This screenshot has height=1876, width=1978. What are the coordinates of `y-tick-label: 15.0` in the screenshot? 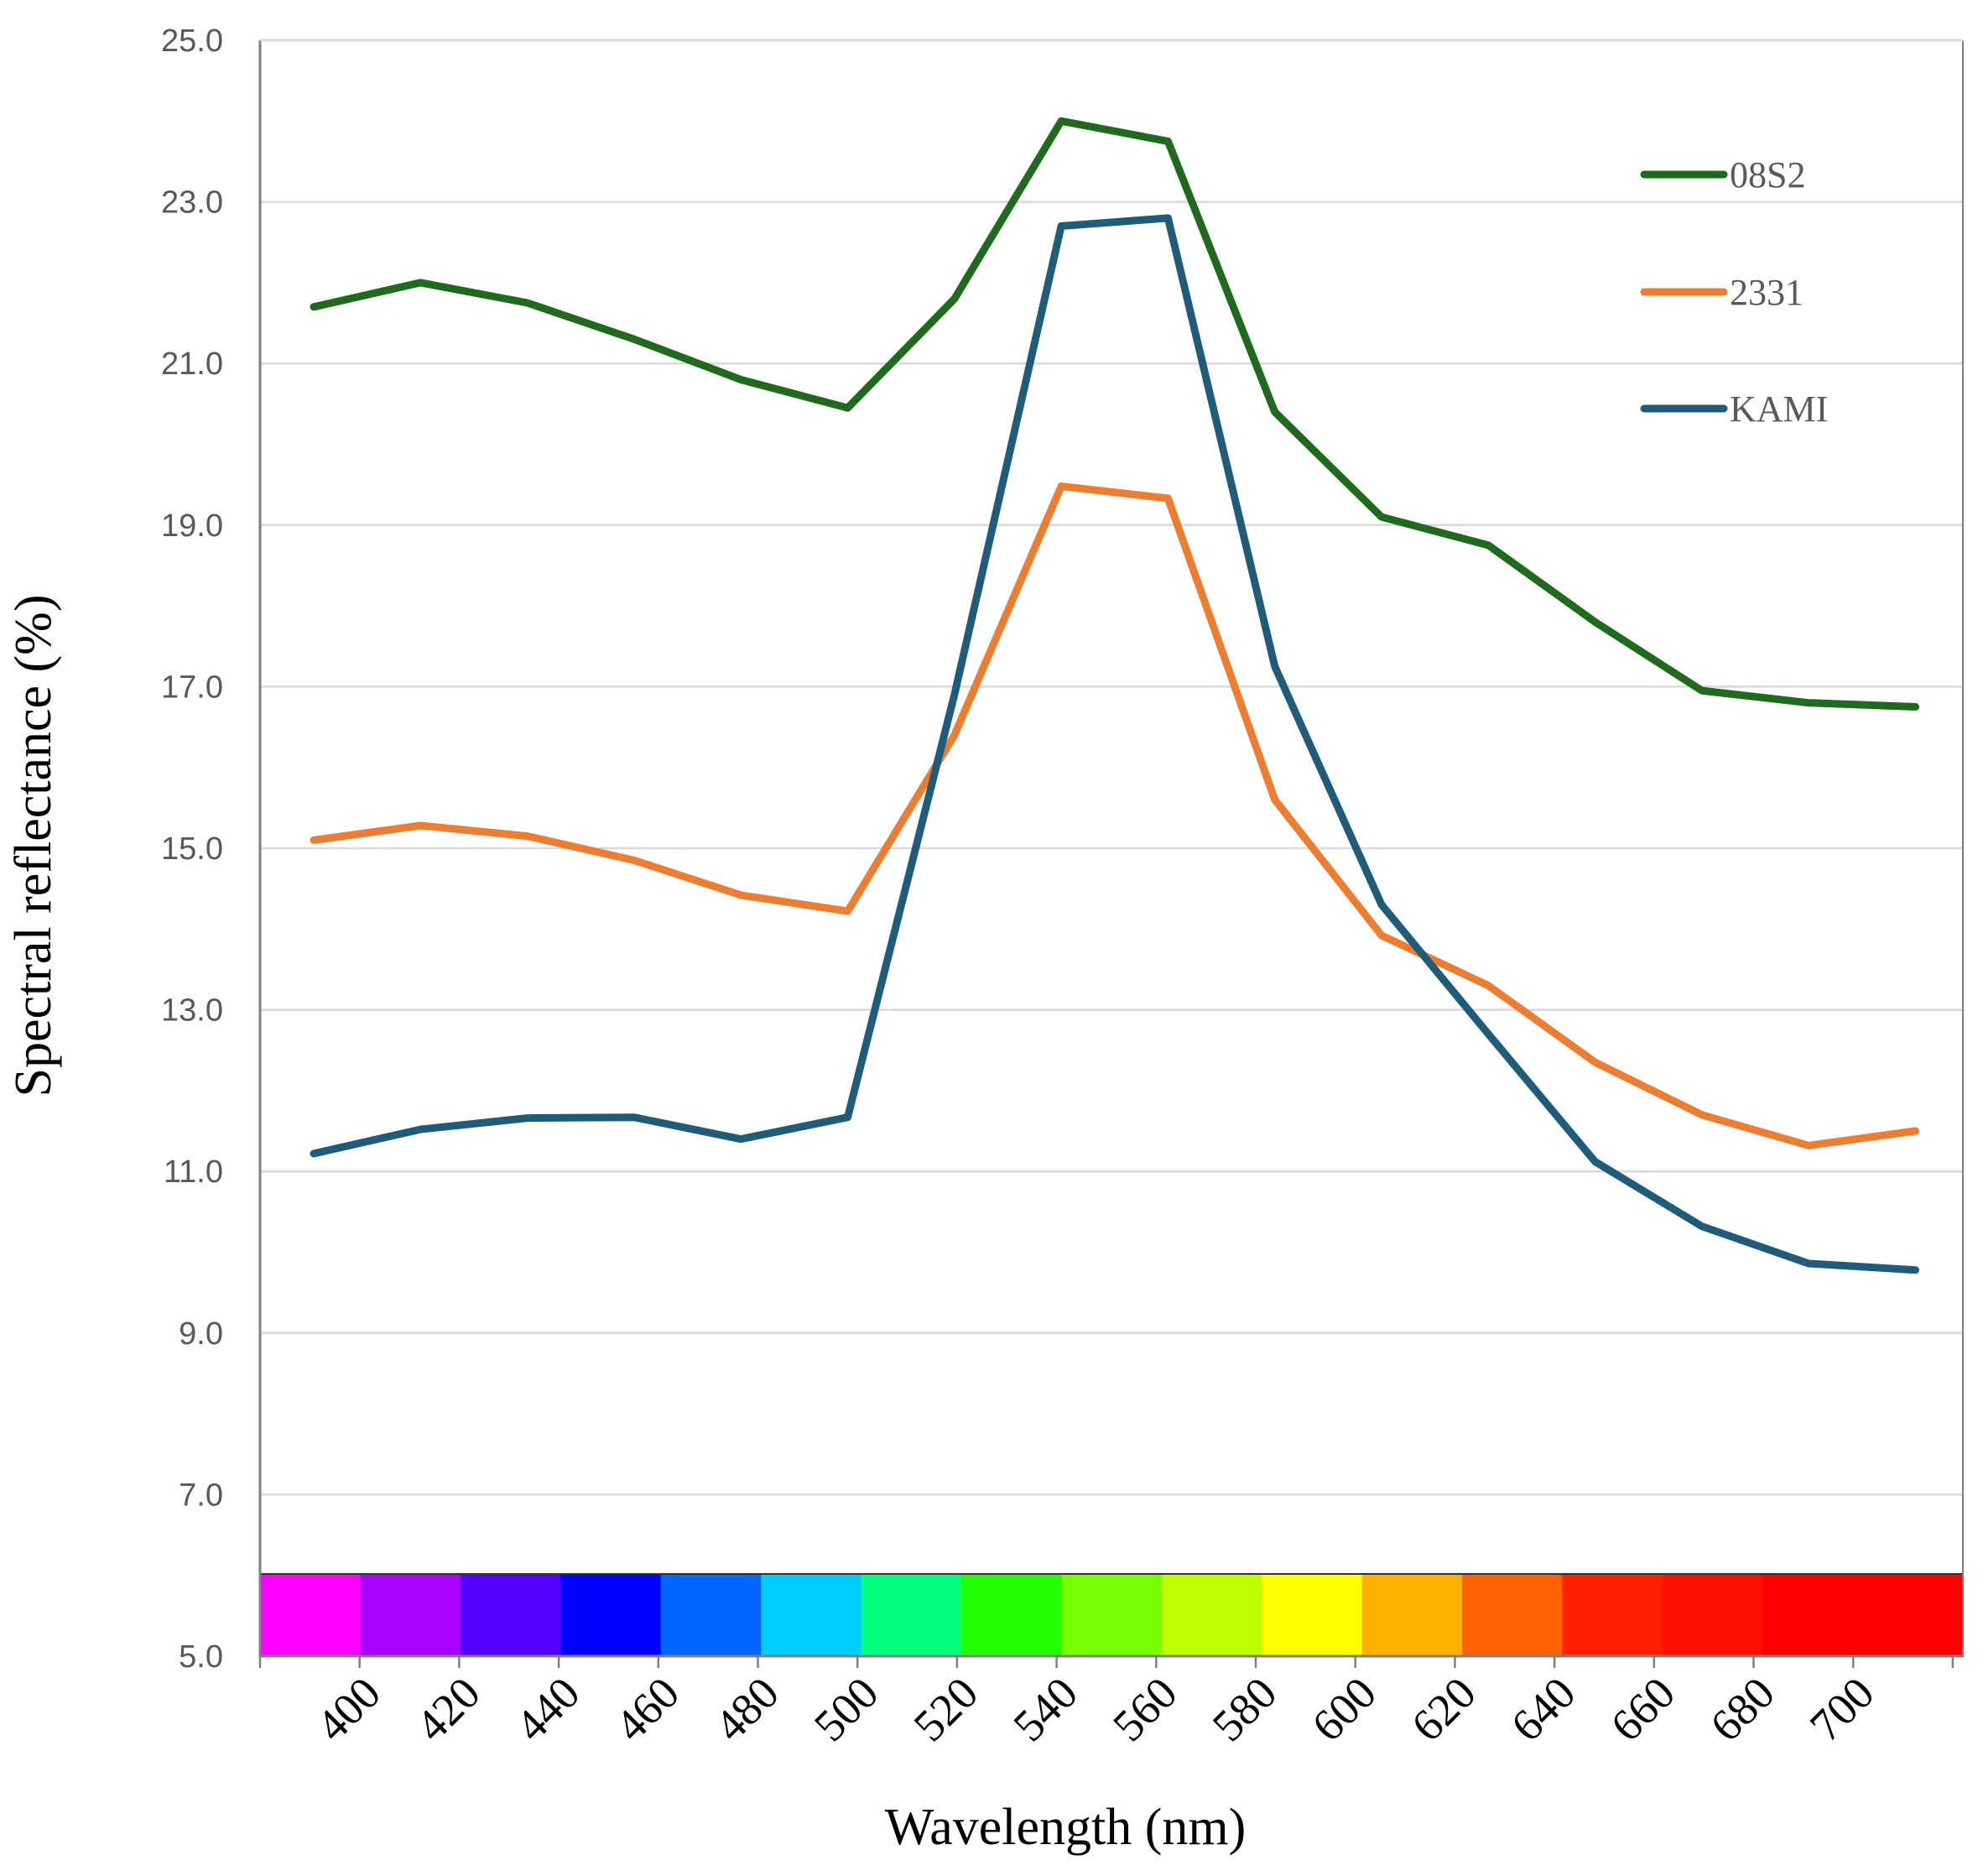 It's located at (192, 849).